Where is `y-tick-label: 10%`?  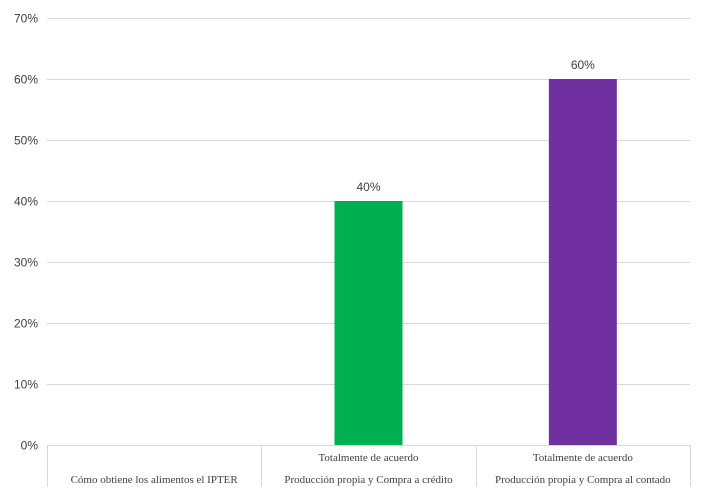
y-tick-label: 10% is located at coordinates (26, 385).